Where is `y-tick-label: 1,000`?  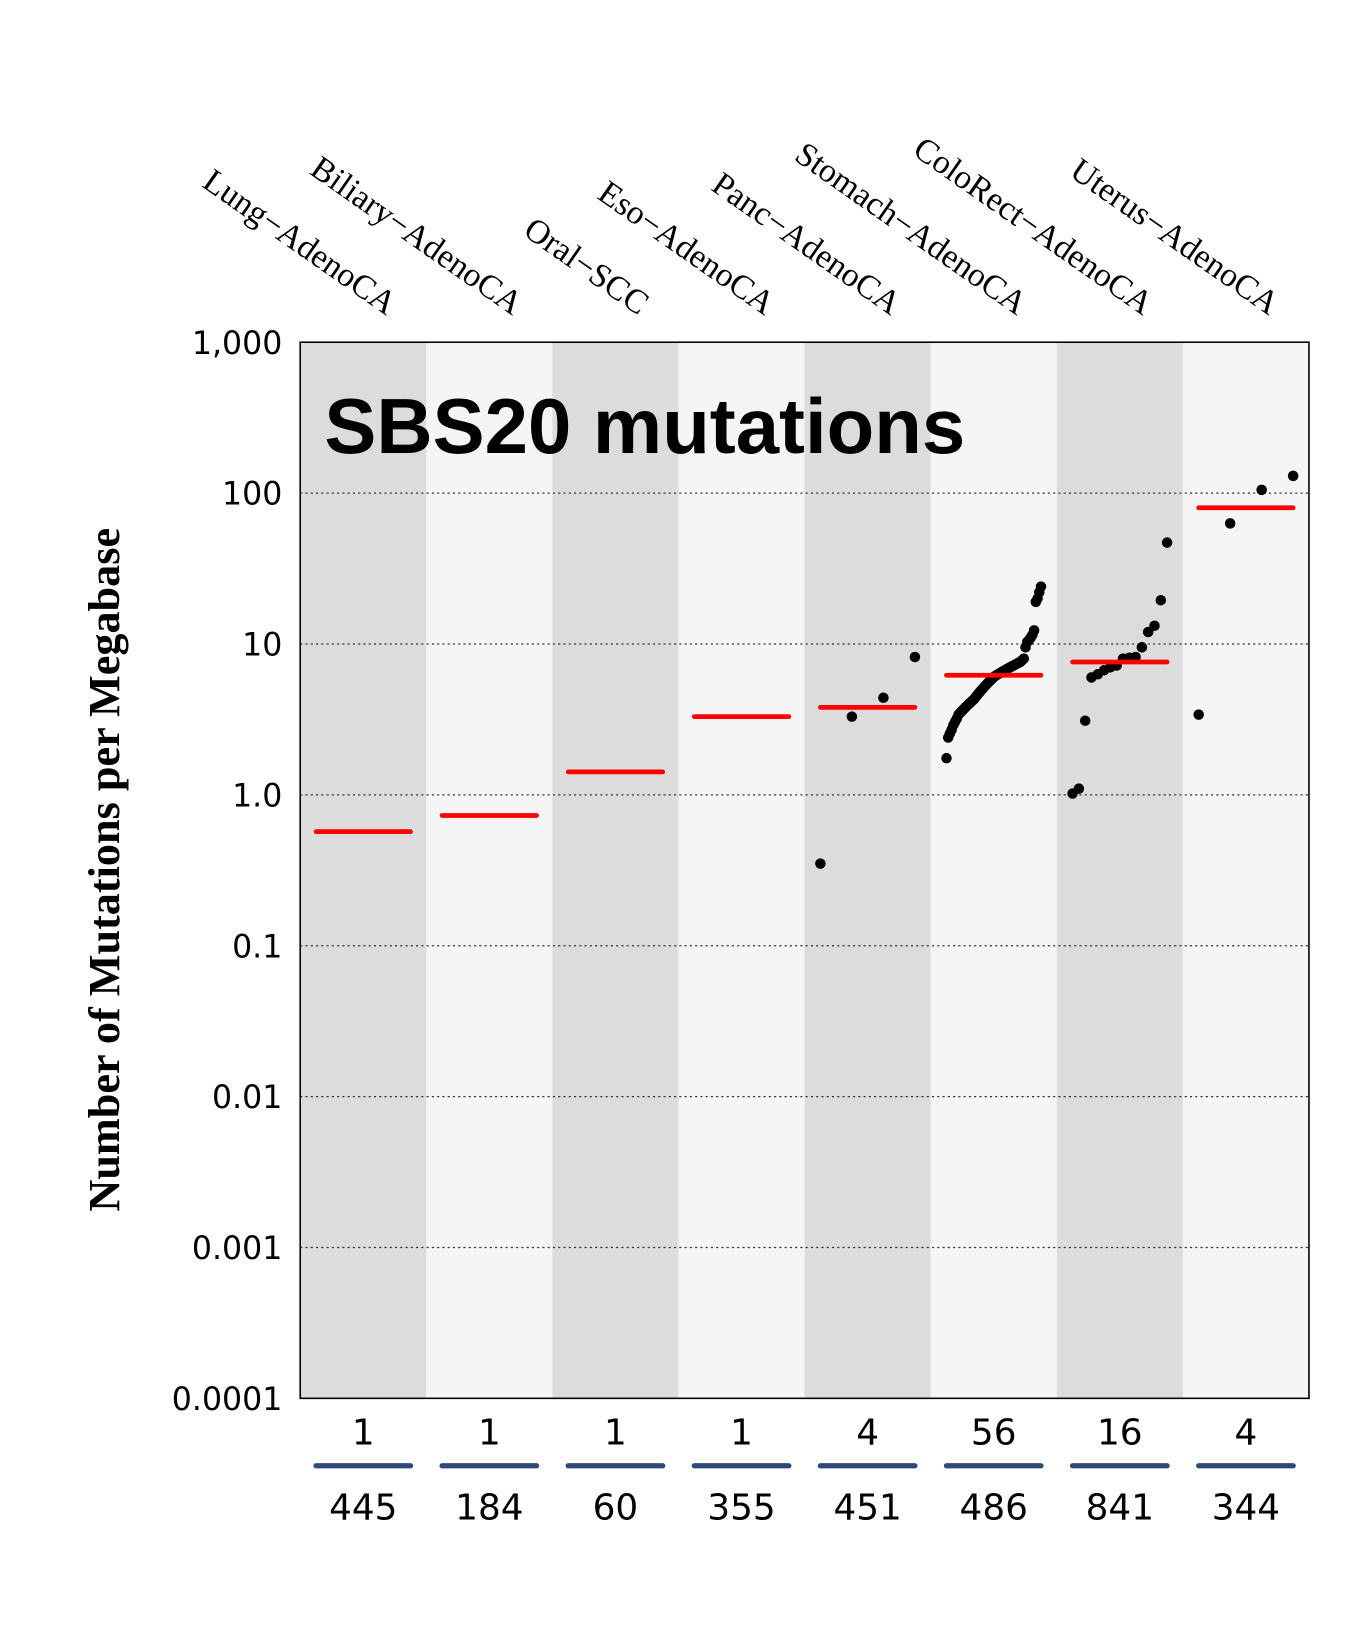 y-tick-label: 1,000 is located at coordinates (237, 344).